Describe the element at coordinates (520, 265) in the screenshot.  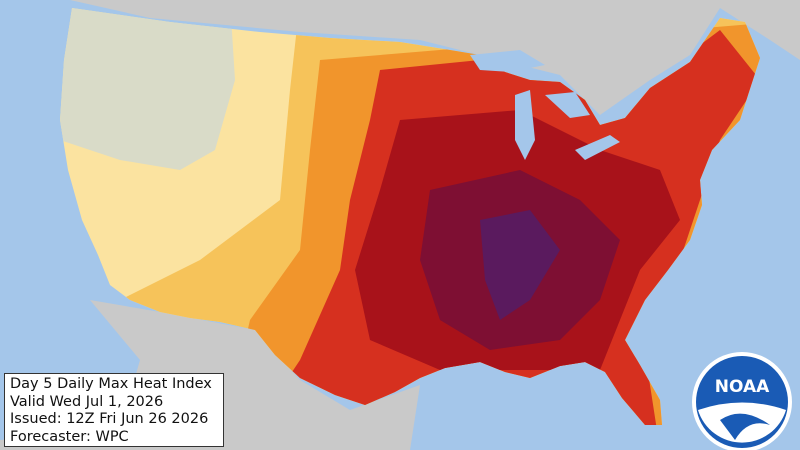
I see `zone-purple` at that location.